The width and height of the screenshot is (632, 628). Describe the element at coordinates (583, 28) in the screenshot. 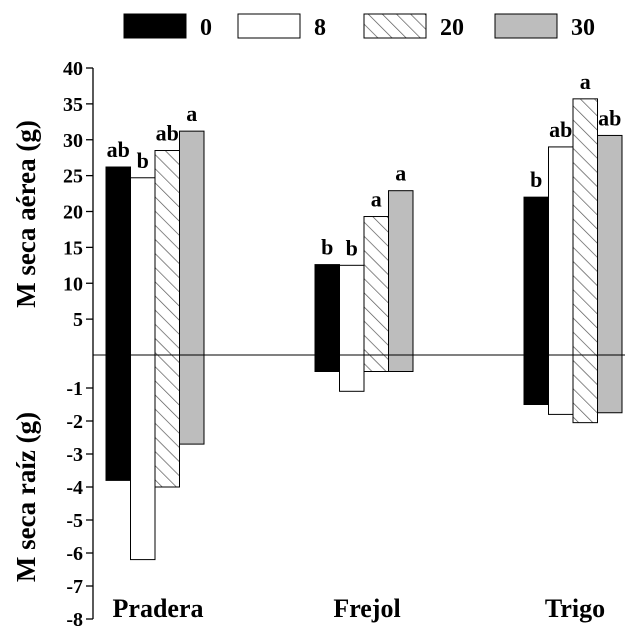

I see `legend-label: 30` at that location.